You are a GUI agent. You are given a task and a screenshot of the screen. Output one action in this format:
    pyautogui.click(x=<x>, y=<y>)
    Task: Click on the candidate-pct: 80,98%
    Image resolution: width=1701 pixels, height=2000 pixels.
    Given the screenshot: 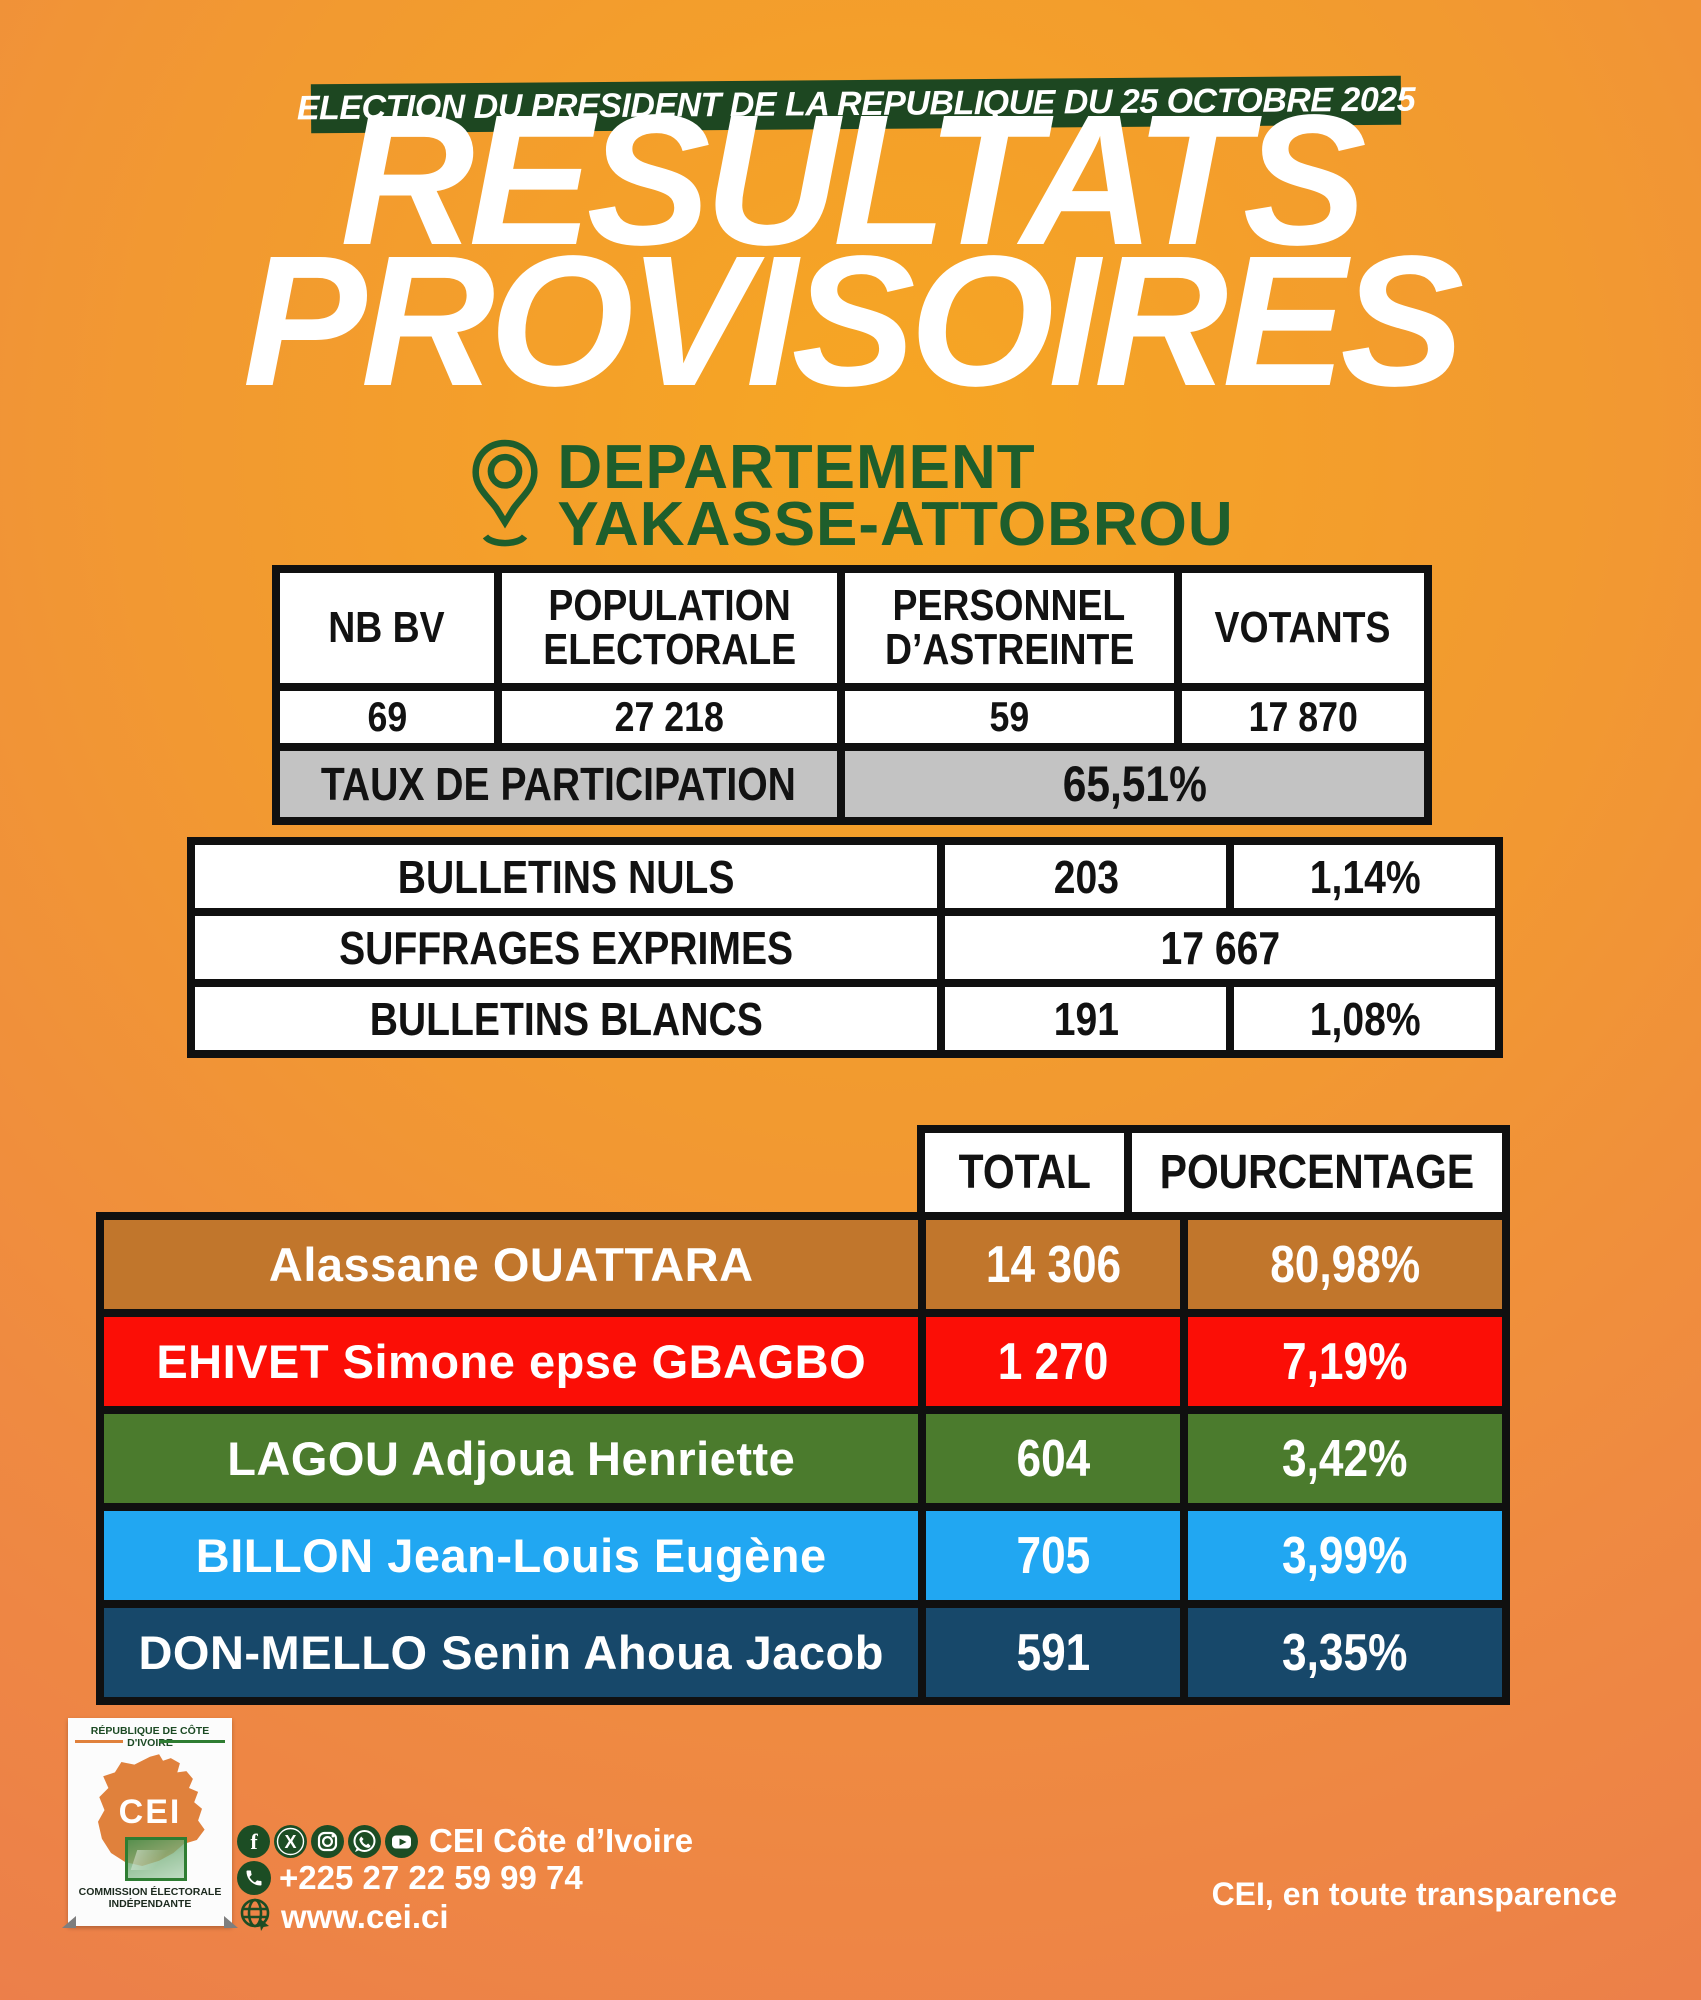 What is the action you would take?
    pyautogui.click(x=1345, y=1264)
    